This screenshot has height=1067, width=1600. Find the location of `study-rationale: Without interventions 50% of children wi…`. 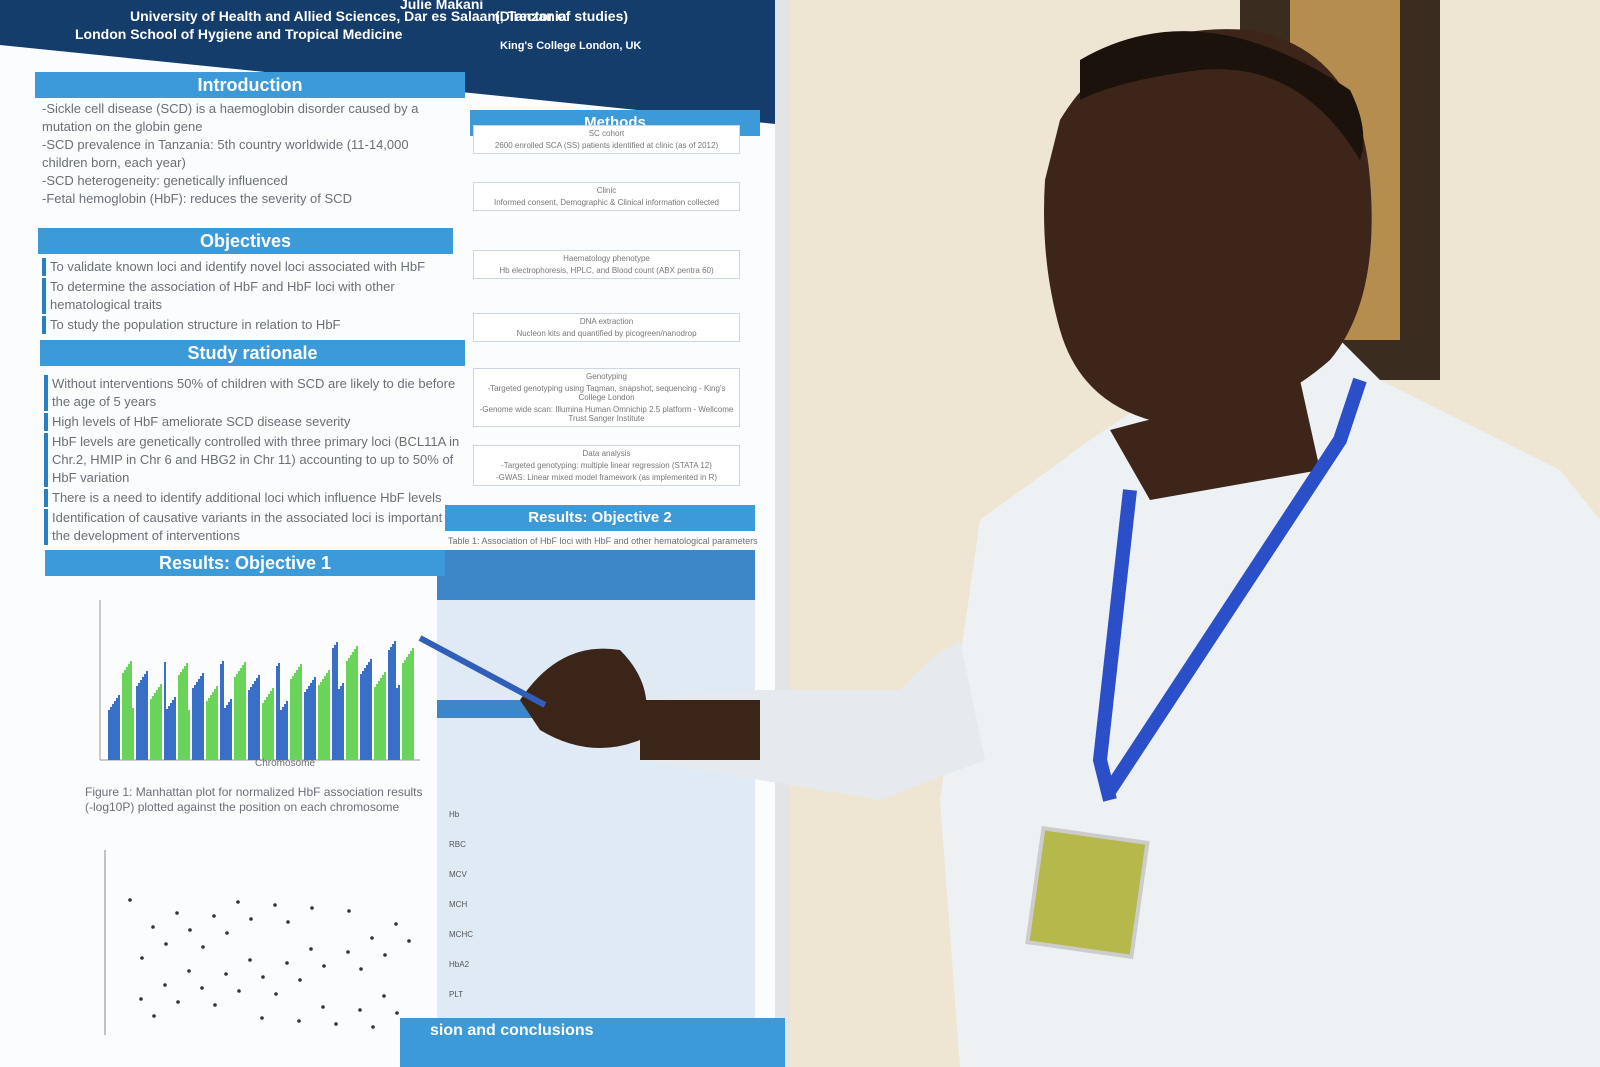

study-rationale: Without interventions 50% of children wi… is located at coordinates (253, 461).